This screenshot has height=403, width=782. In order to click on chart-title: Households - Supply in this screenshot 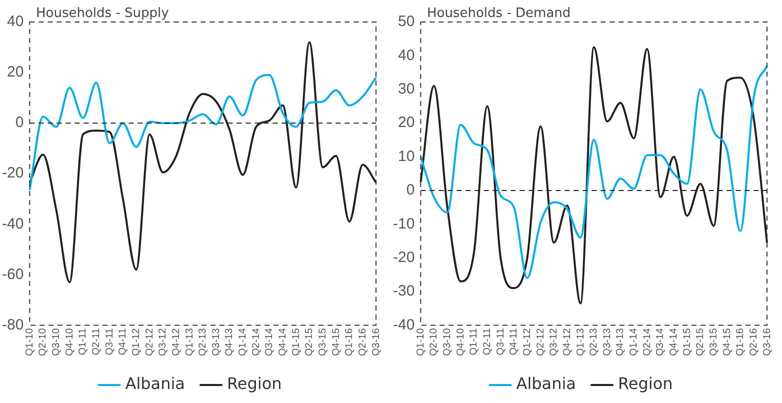, I will do `click(102, 13)`.